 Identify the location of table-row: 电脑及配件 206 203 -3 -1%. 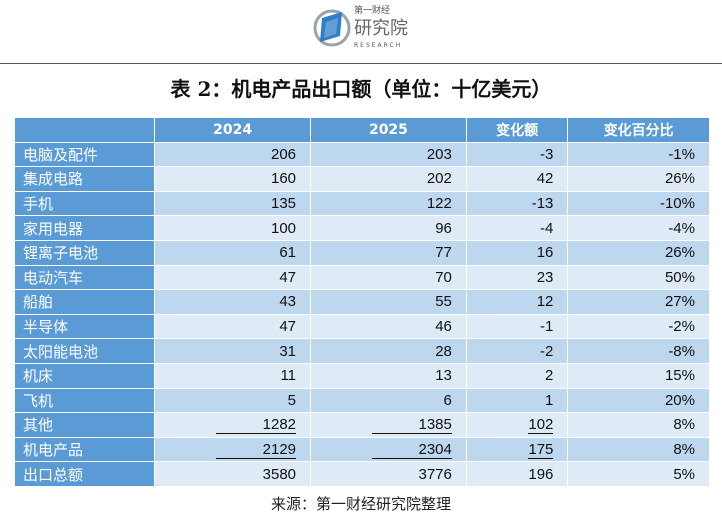
(361, 154).